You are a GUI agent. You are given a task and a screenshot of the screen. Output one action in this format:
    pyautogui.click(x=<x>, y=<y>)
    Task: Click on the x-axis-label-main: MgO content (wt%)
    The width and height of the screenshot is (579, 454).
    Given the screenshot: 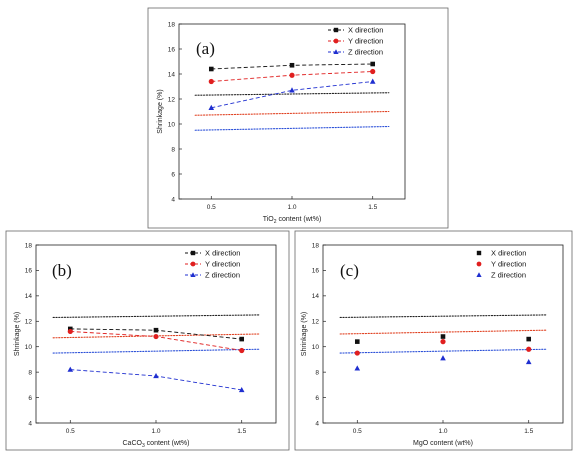 What is the action you would take?
    pyautogui.click(x=443, y=443)
    